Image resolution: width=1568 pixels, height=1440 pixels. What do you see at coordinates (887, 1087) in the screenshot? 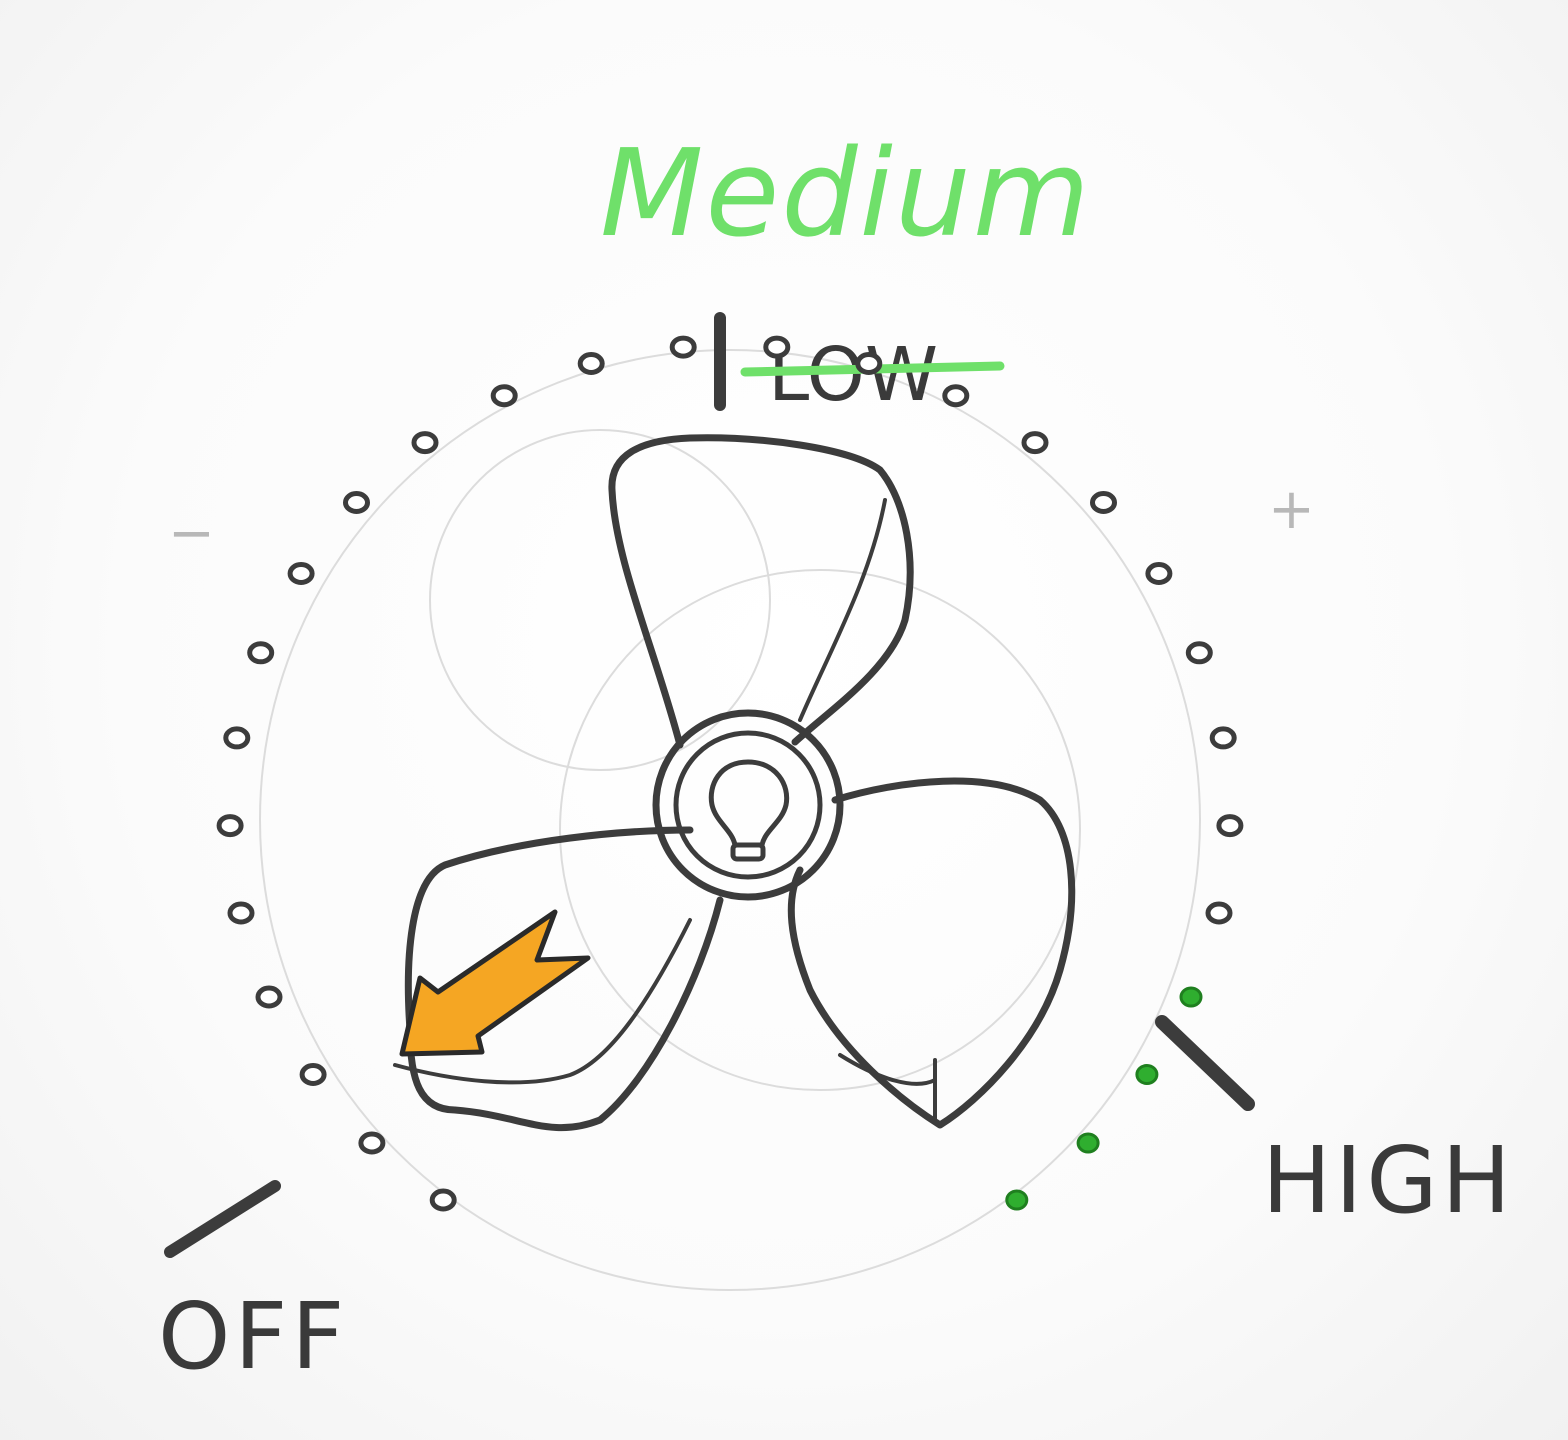
I see `fan-blade-right-edge` at bounding box center [887, 1087].